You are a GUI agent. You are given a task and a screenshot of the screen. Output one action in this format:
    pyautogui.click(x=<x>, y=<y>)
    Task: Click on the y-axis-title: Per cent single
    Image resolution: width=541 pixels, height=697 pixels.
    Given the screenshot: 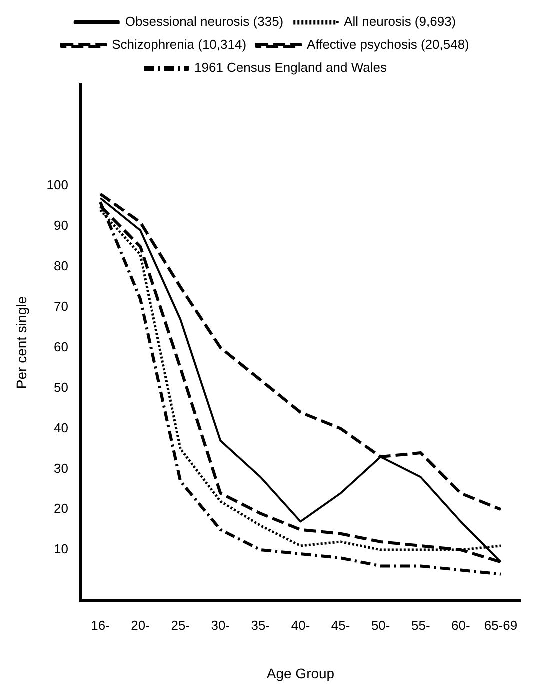 What is the action you would take?
    pyautogui.click(x=21, y=343)
    